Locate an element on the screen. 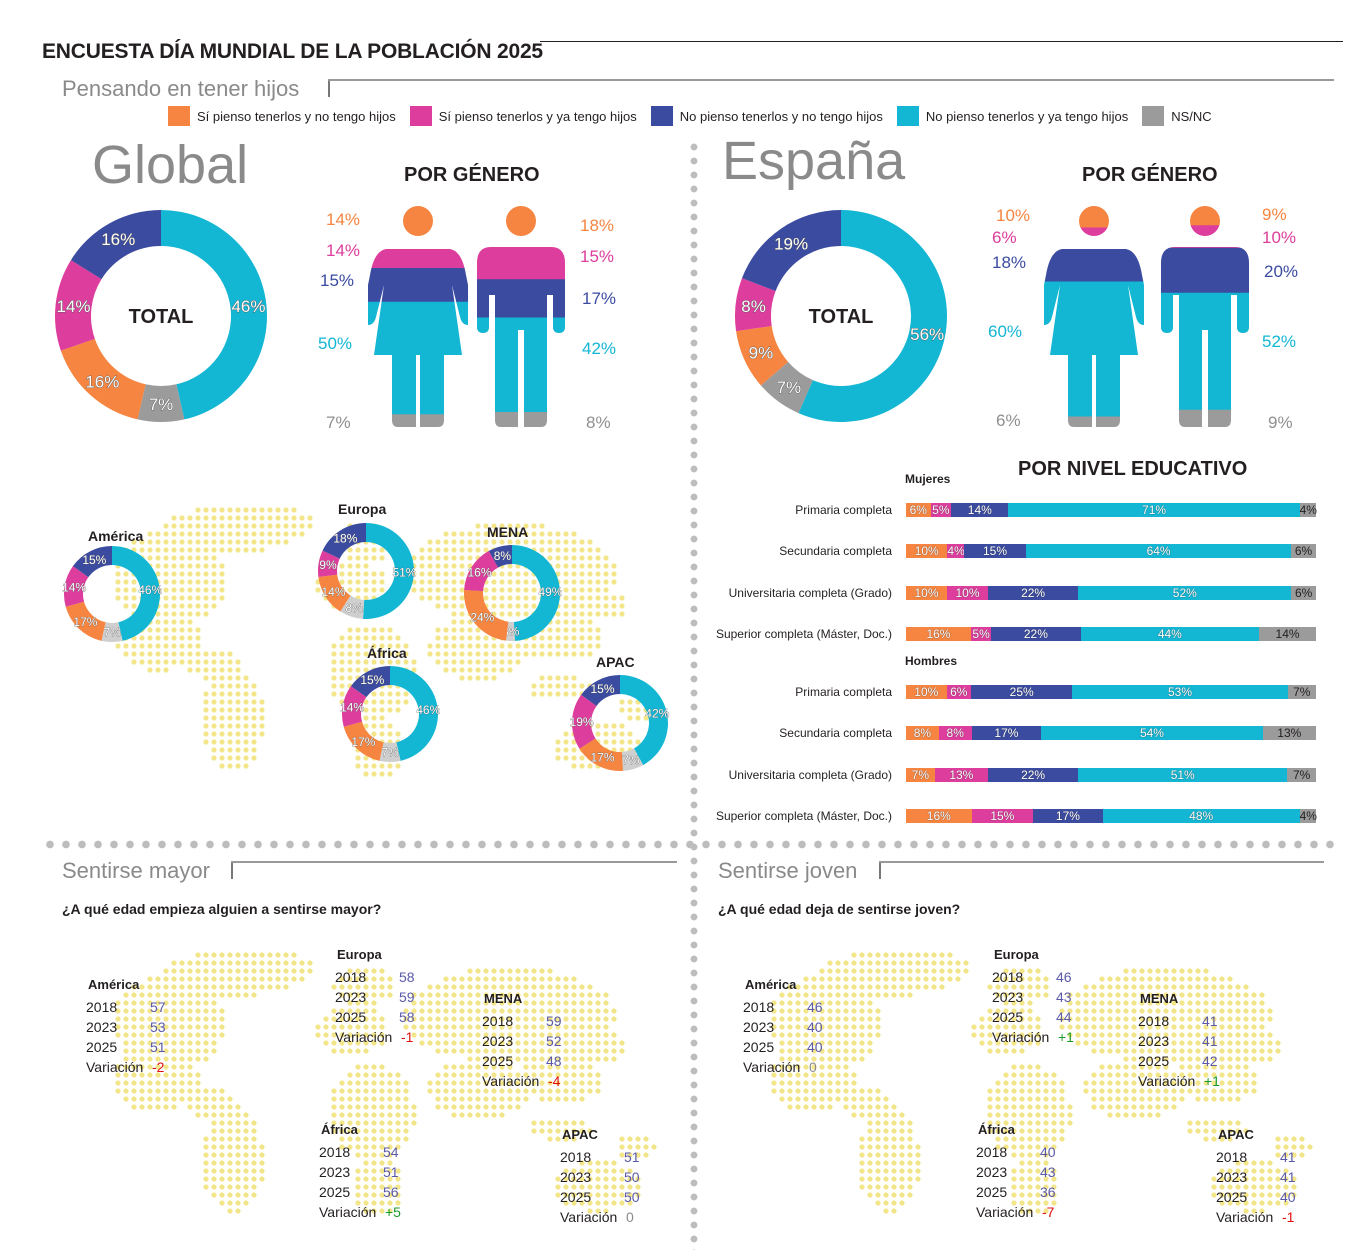 Image resolution: width=1357 pixels, height=1260 pixels. global-women-pct-3: 15% is located at coordinates (337, 280).